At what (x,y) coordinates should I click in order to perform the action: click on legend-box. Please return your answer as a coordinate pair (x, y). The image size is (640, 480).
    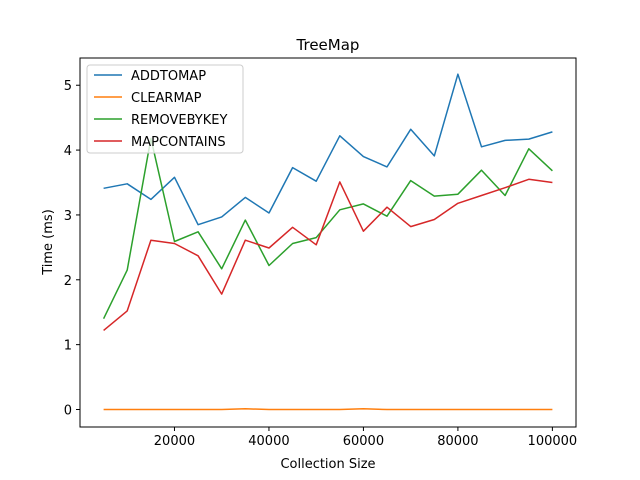
    Looking at the image, I should click on (165, 109).